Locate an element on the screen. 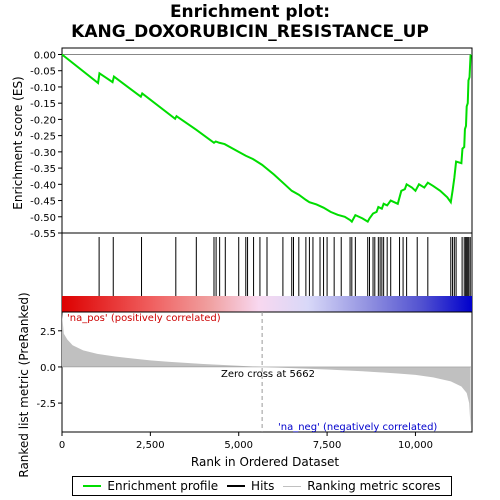  ranking-y-tick-label: -2.5 is located at coordinates (46, 404).